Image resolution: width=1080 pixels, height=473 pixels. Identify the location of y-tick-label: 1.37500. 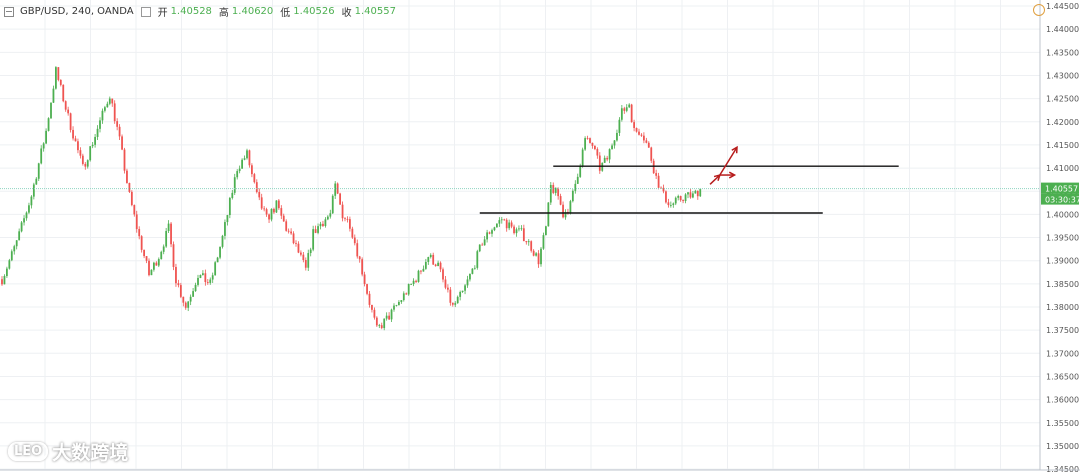
(1062, 330).